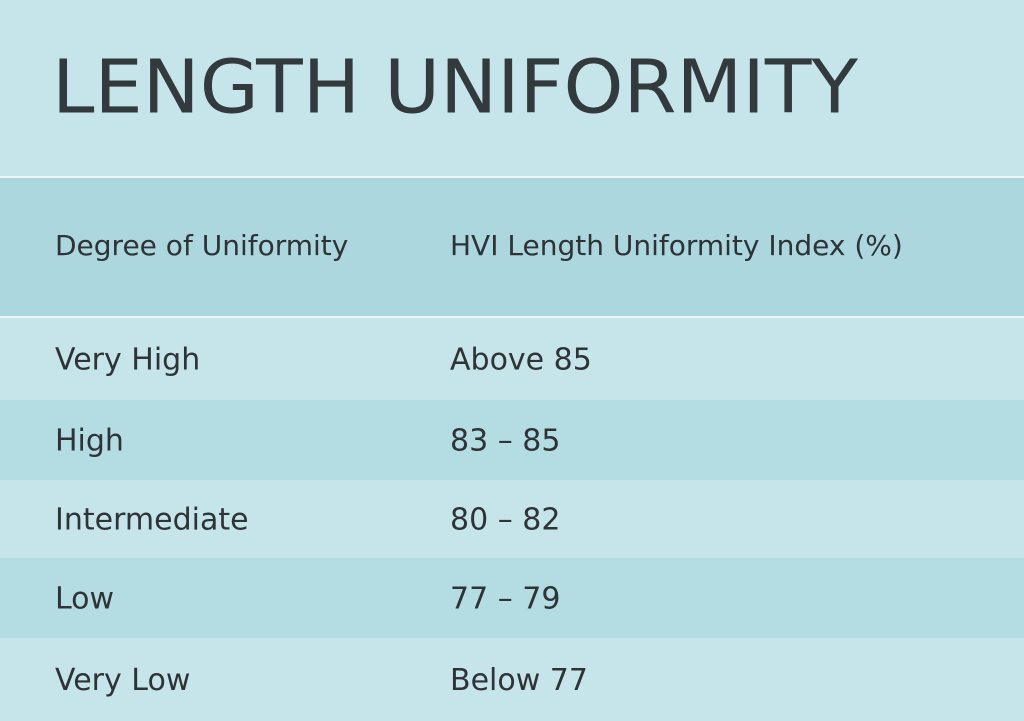 The width and height of the screenshot is (1024, 721). Describe the element at coordinates (505, 599) in the screenshot. I see `table-cell: 77 – 79` at that location.